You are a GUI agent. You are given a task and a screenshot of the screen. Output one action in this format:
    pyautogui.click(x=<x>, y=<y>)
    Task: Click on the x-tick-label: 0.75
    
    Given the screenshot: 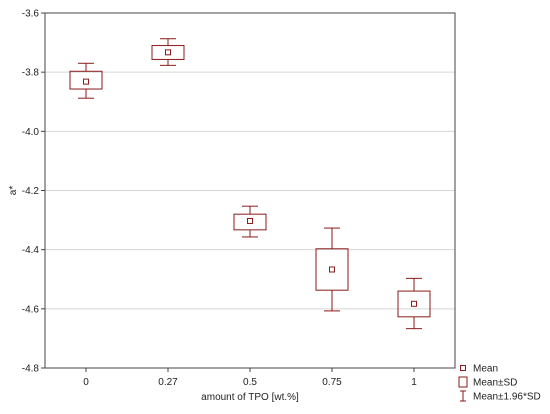 What is the action you would take?
    pyautogui.click(x=332, y=382)
    